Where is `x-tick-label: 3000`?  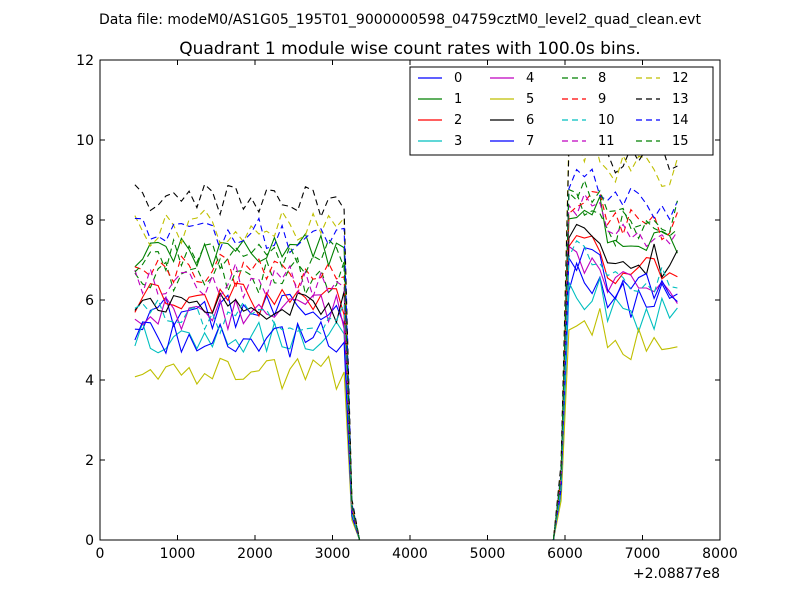 x-tick-label: 3000 is located at coordinates (333, 554).